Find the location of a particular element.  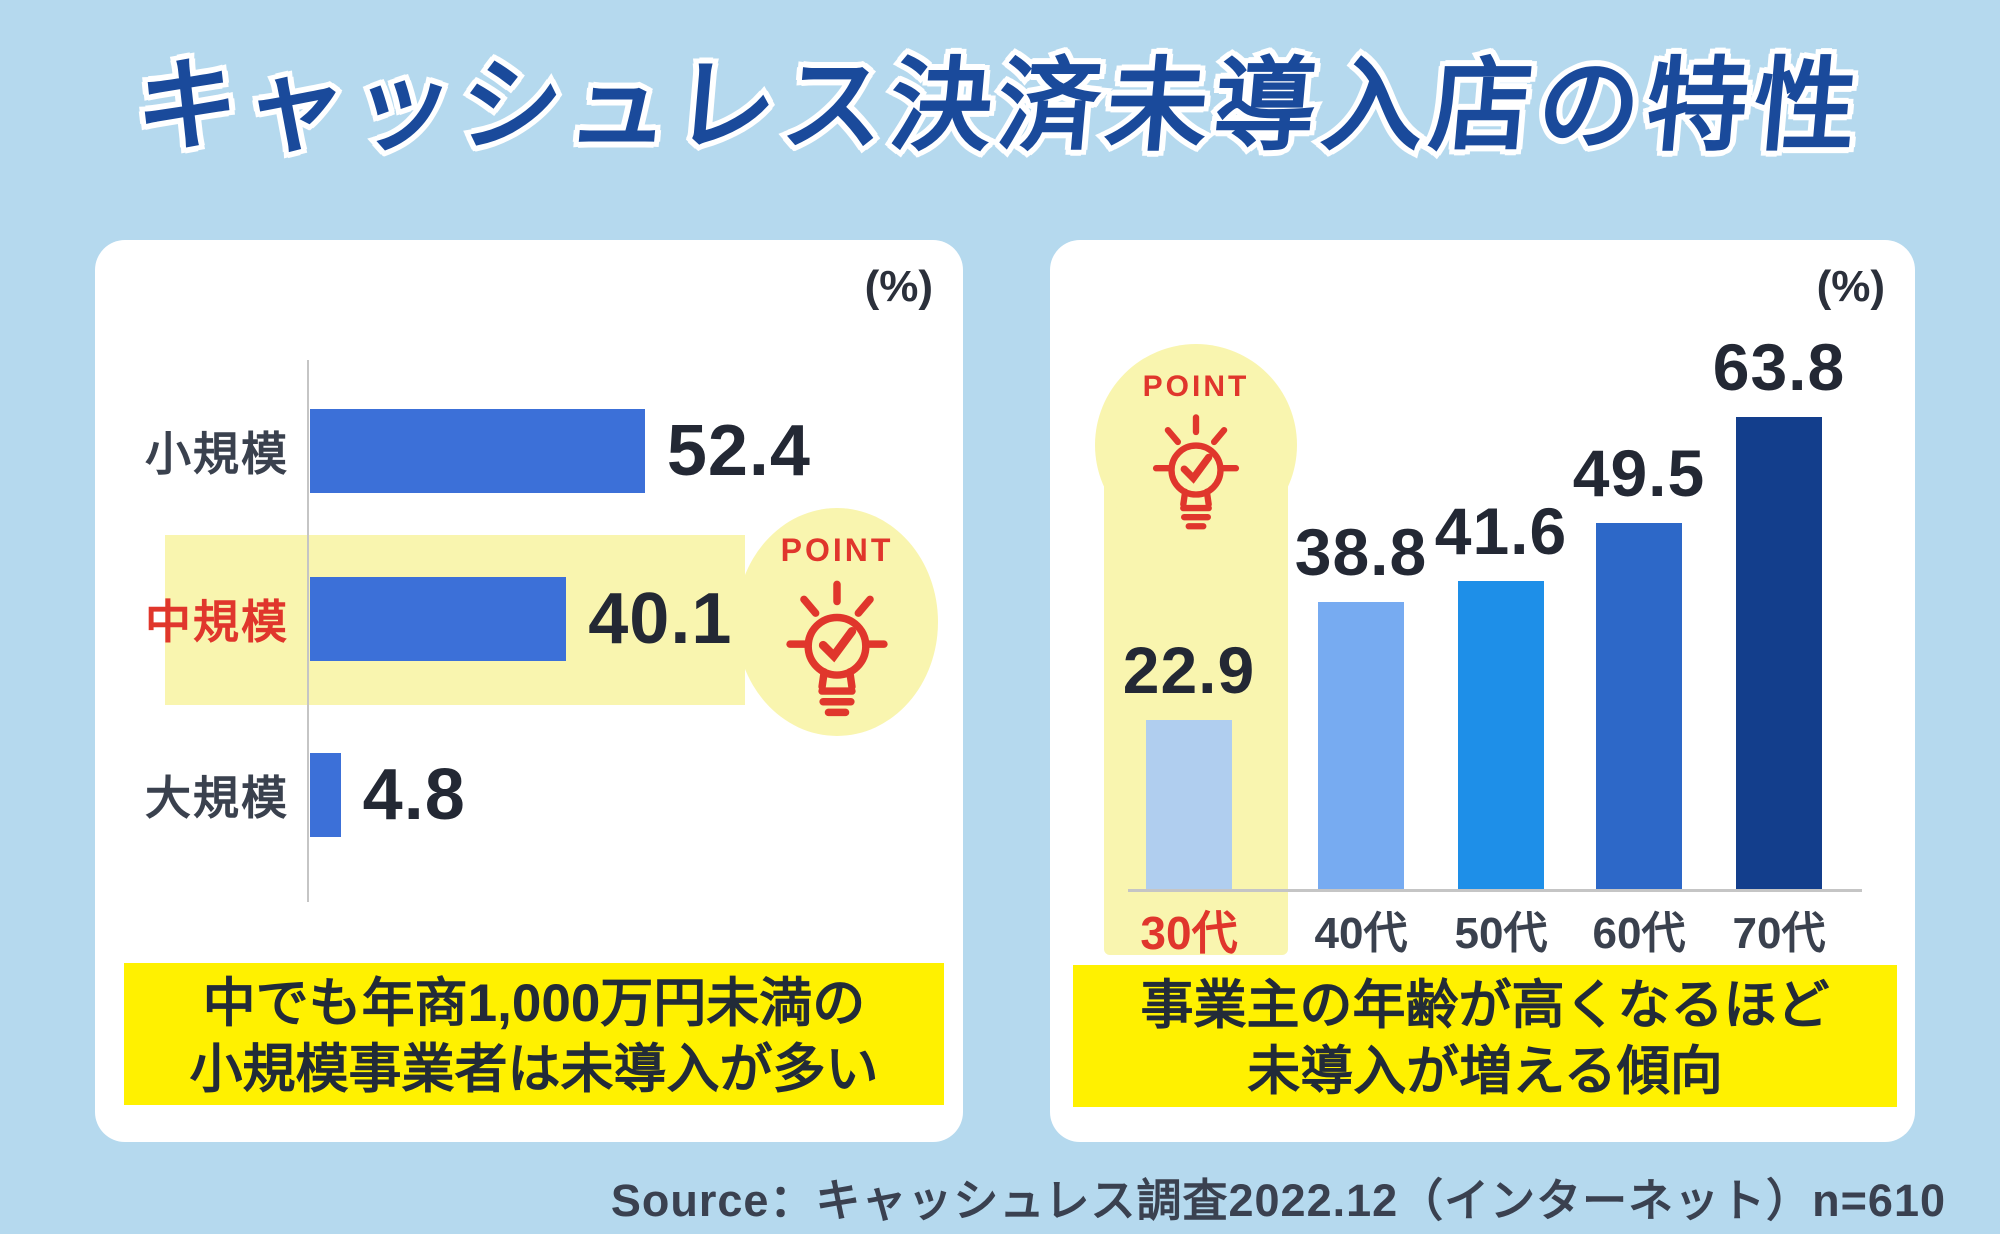

bar-small-value: 52.4 is located at coordinates (738, 451).